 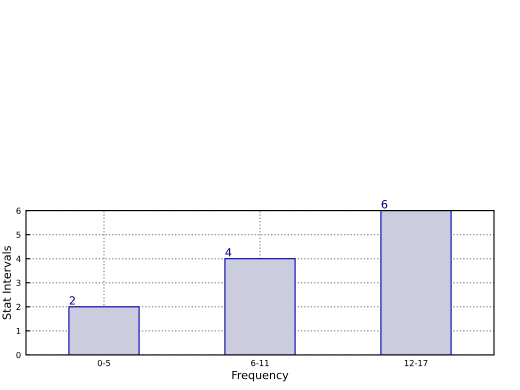 I want to click on data-label: 4, so click(x=228, y=252).